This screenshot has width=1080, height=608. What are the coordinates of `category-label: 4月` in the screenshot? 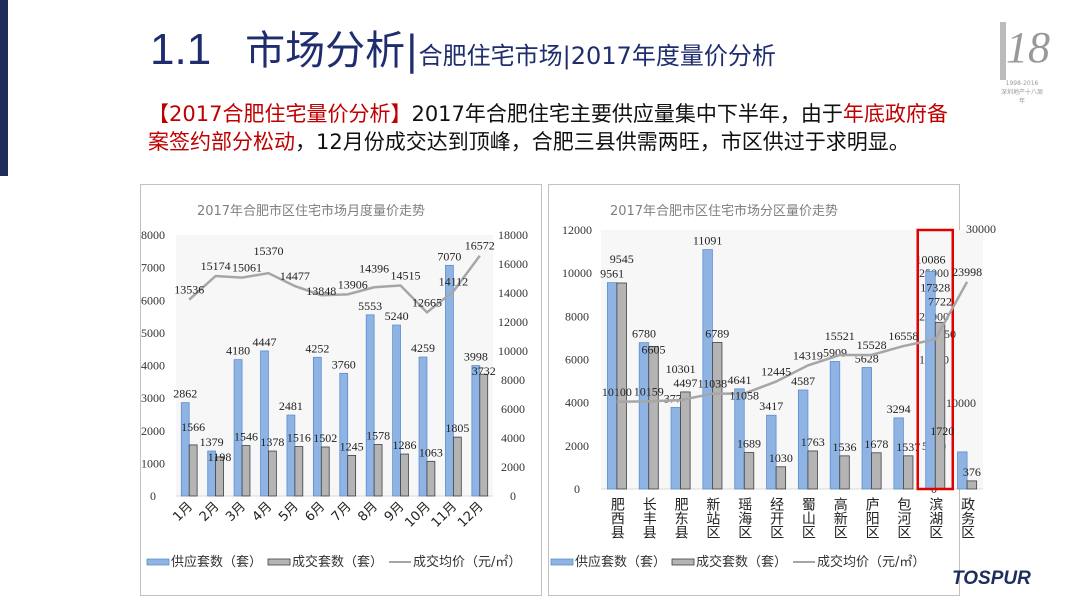 It's located at (263, 512).